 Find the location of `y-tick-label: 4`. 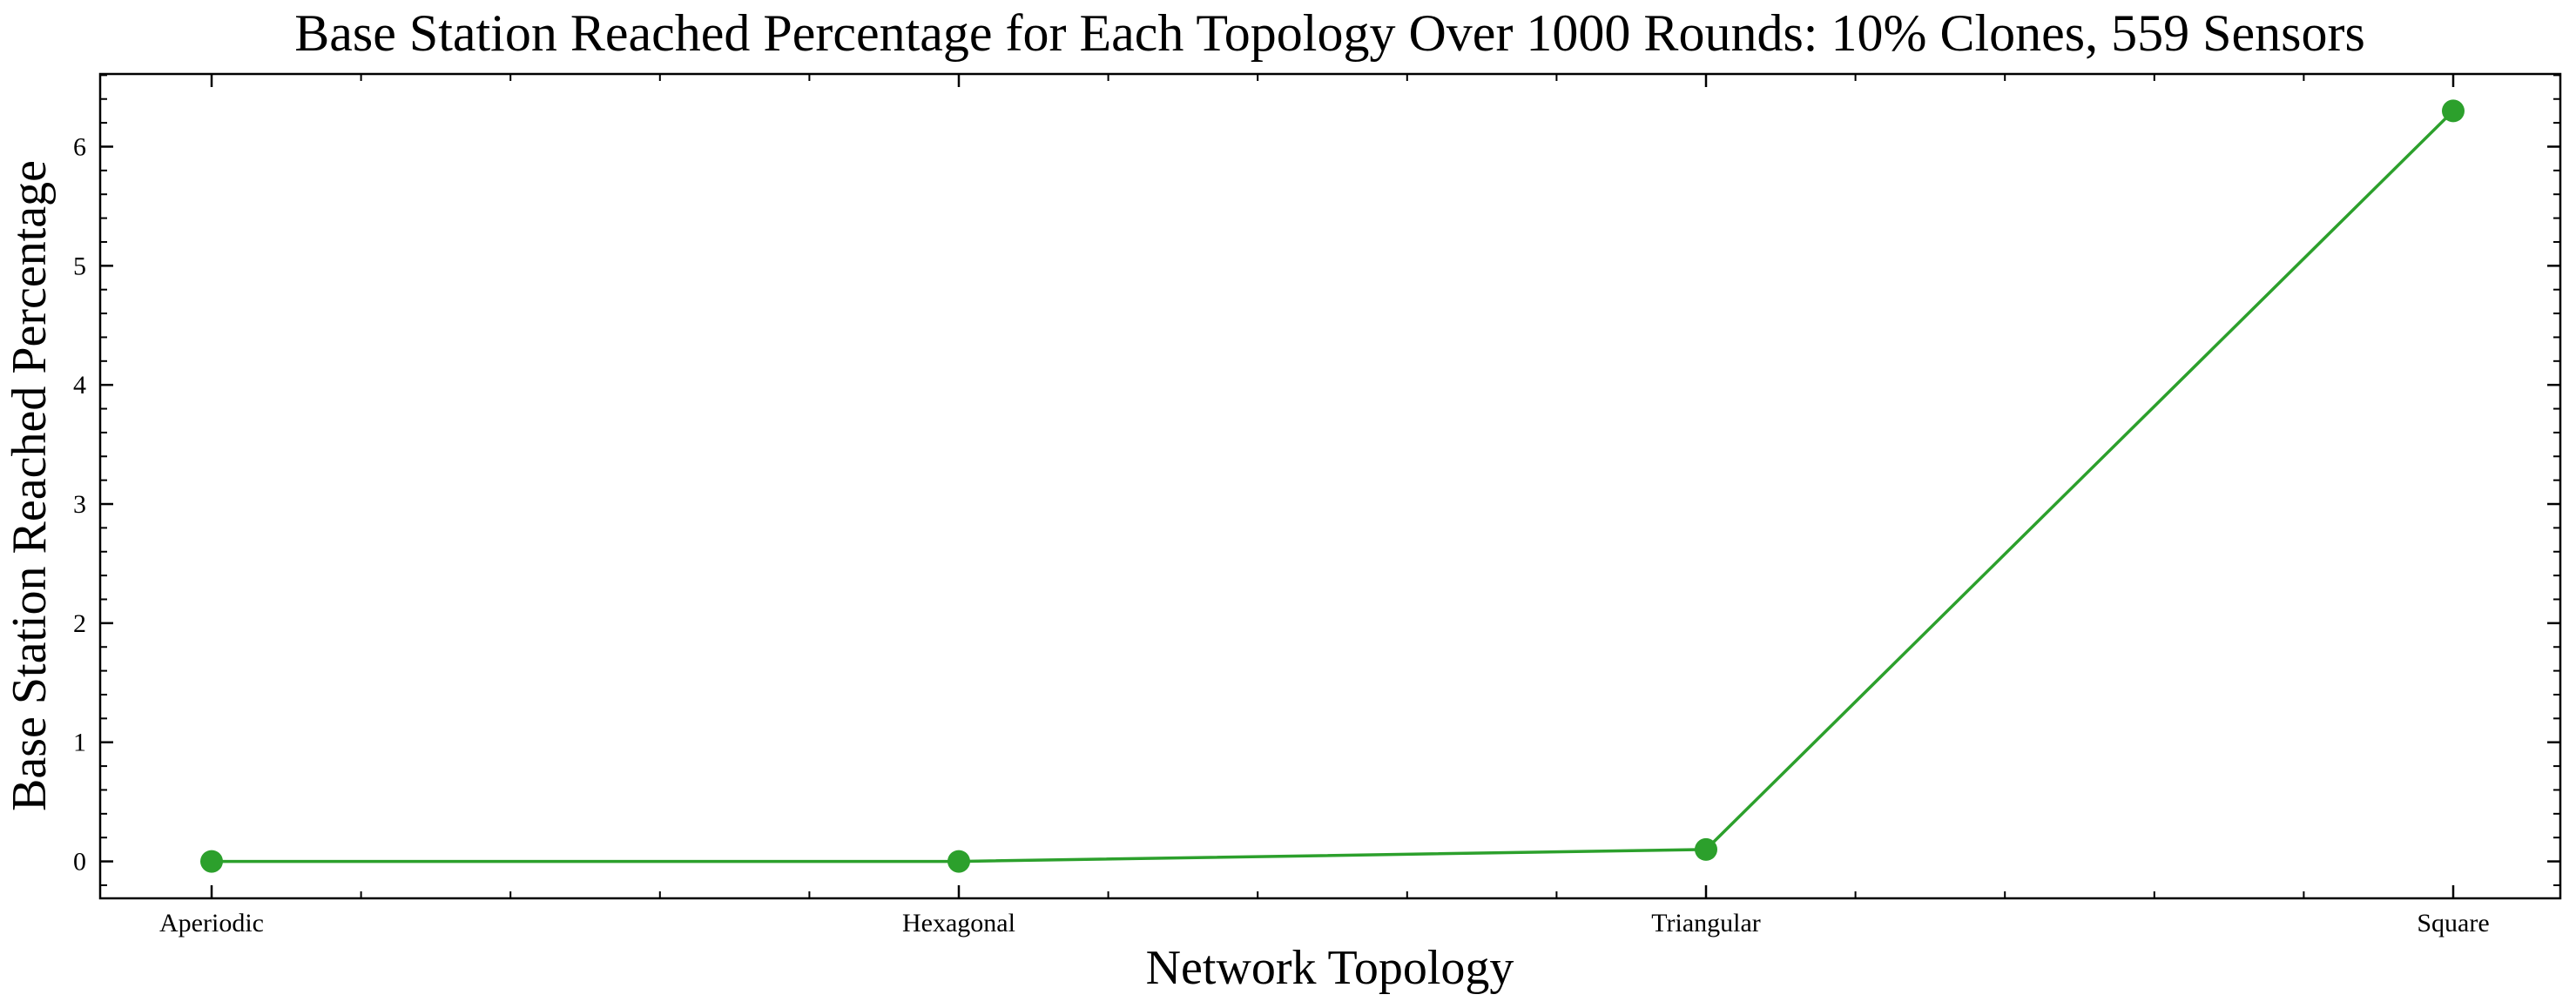

y-tick-label: 4 is located at coordinates (80, 385).